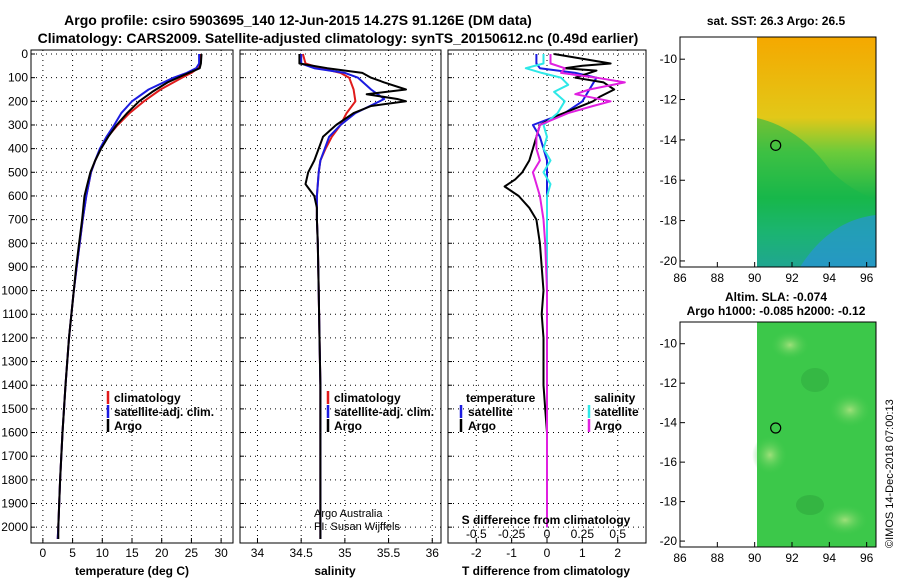 The image size is (900, 585). What do you see at coordinates (132, 553) in the screenshot?
I see `x-tick-label: 15` at bounding box center [132, 553].